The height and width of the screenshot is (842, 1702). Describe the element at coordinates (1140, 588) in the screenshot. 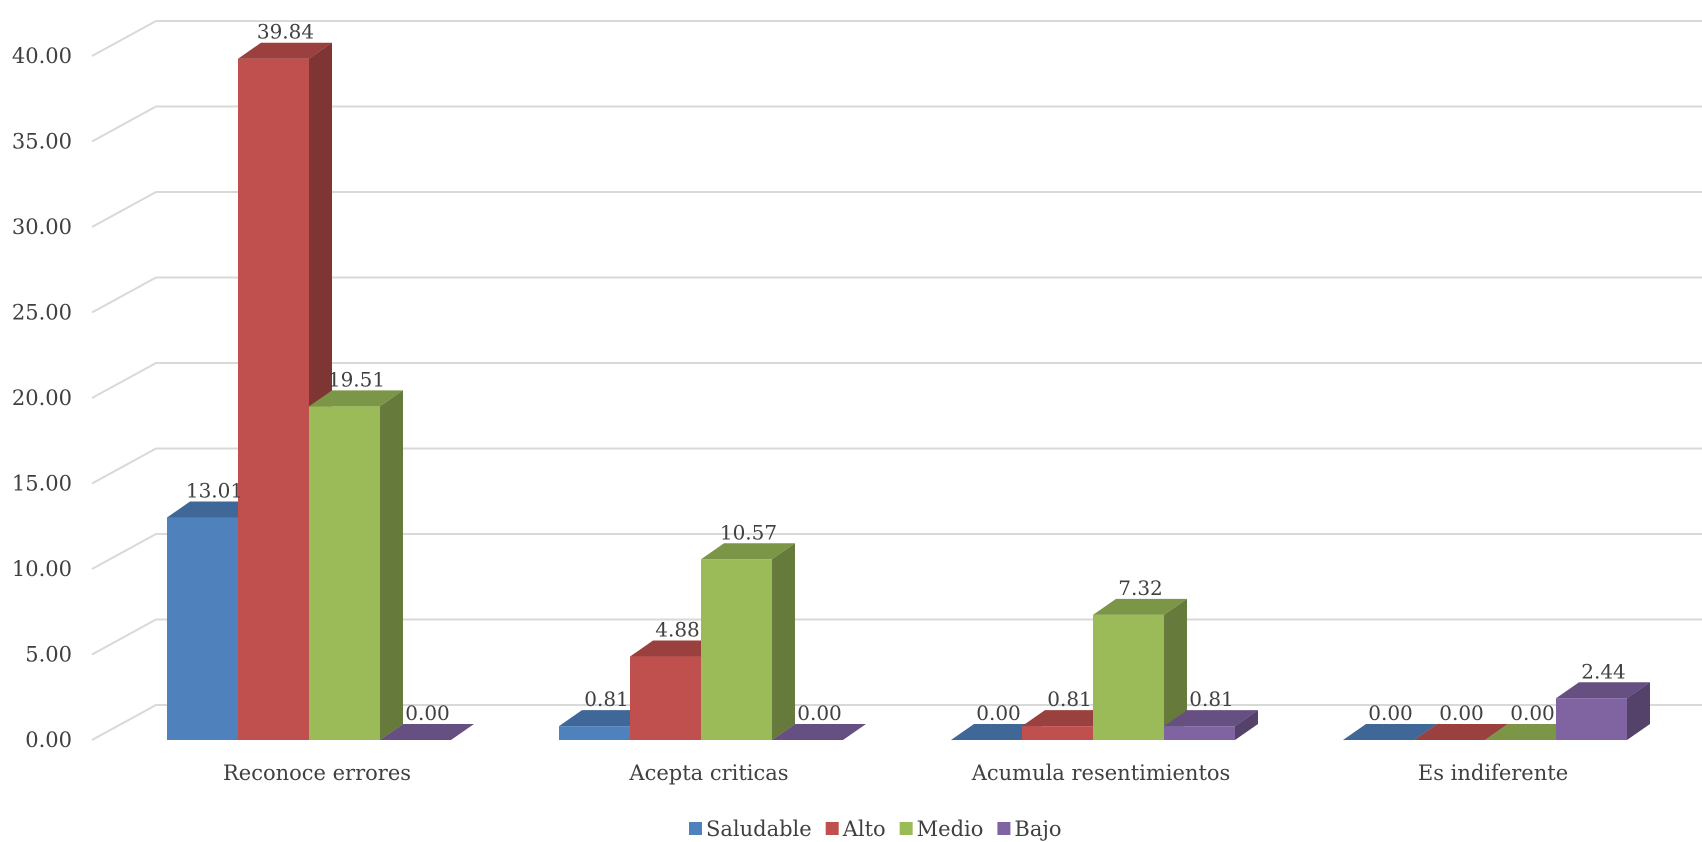

I see `data-label: 7.32` at that location.